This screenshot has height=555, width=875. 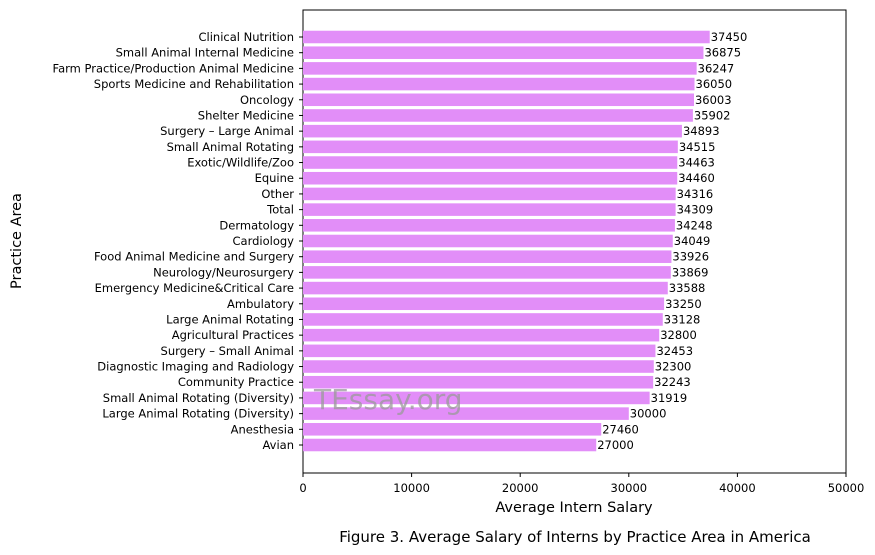 What do you see at coordinates (17, 241) in the screenshot?
I see `y-axis-title: Practice Area` at bounding box center [17, 241].